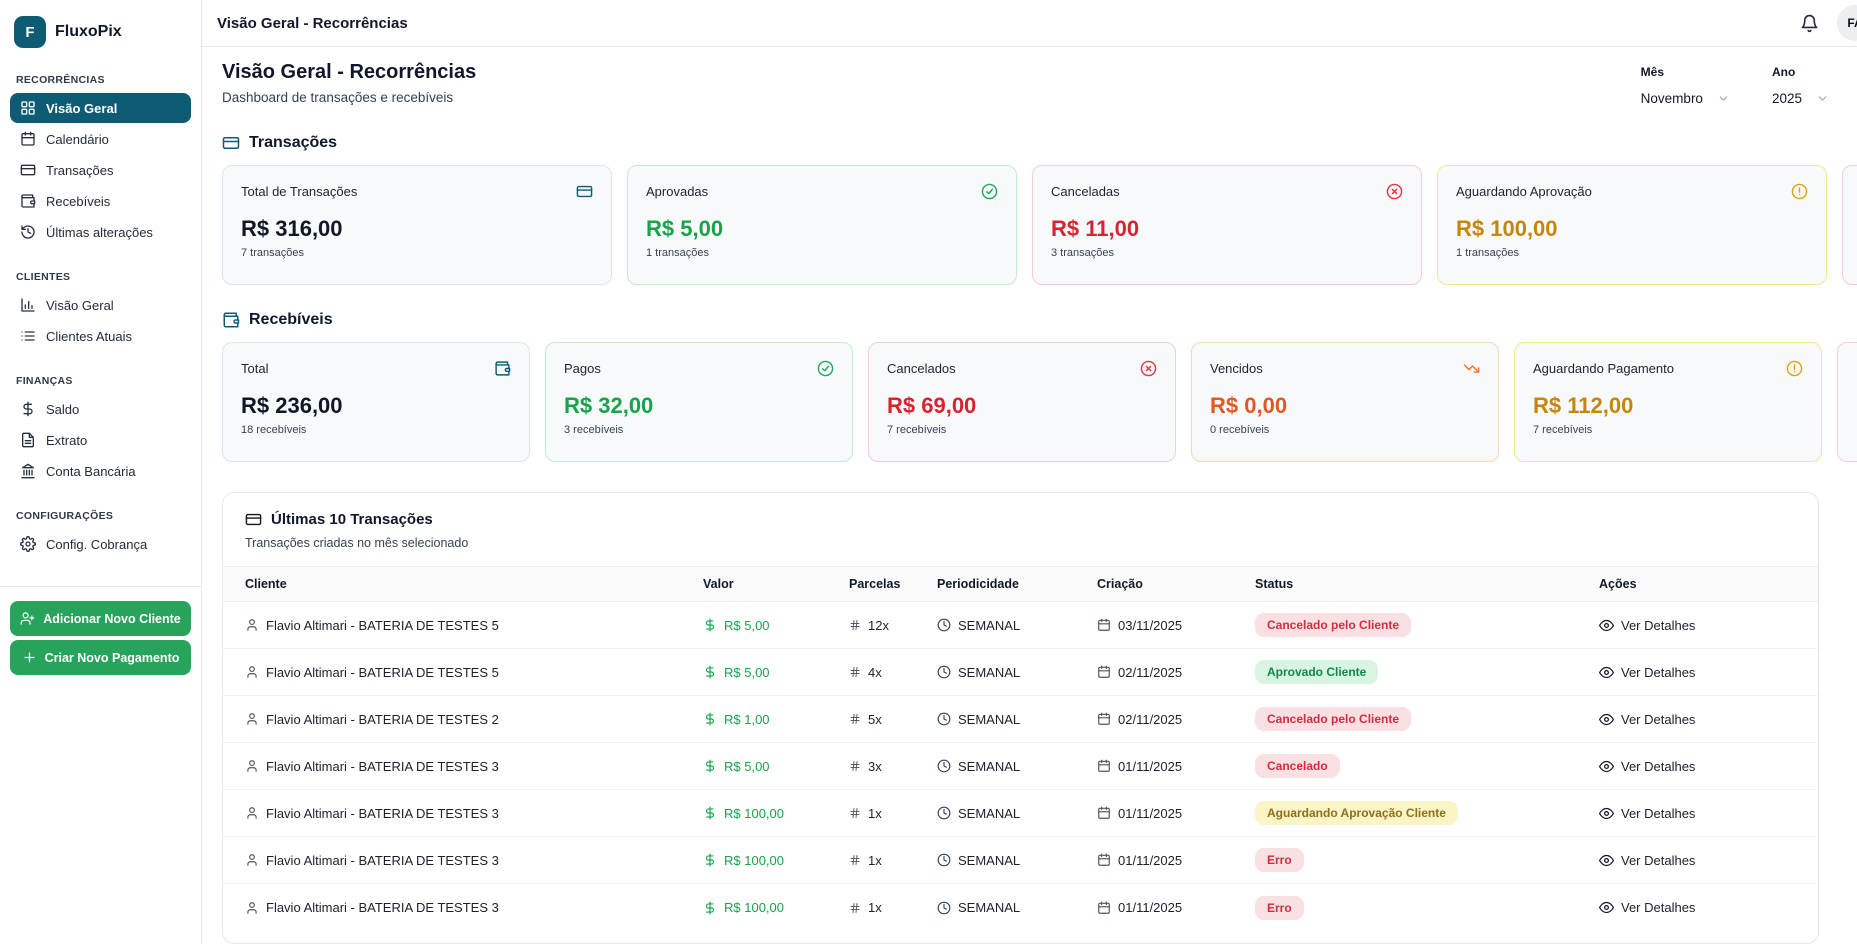 The image size is (1857, 944). Describe the element at coordinates (1786, 98) in the screenshot. I see `year-value: 2025` at that location.